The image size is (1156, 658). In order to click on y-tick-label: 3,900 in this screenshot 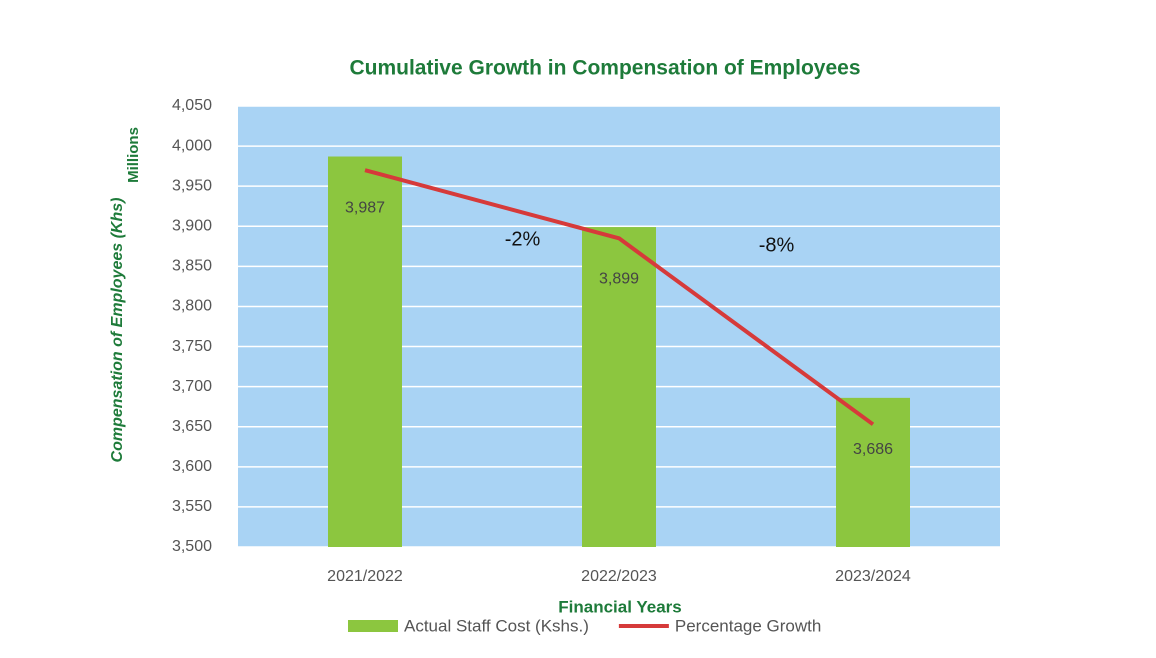, I will do `click(192, 225)`.